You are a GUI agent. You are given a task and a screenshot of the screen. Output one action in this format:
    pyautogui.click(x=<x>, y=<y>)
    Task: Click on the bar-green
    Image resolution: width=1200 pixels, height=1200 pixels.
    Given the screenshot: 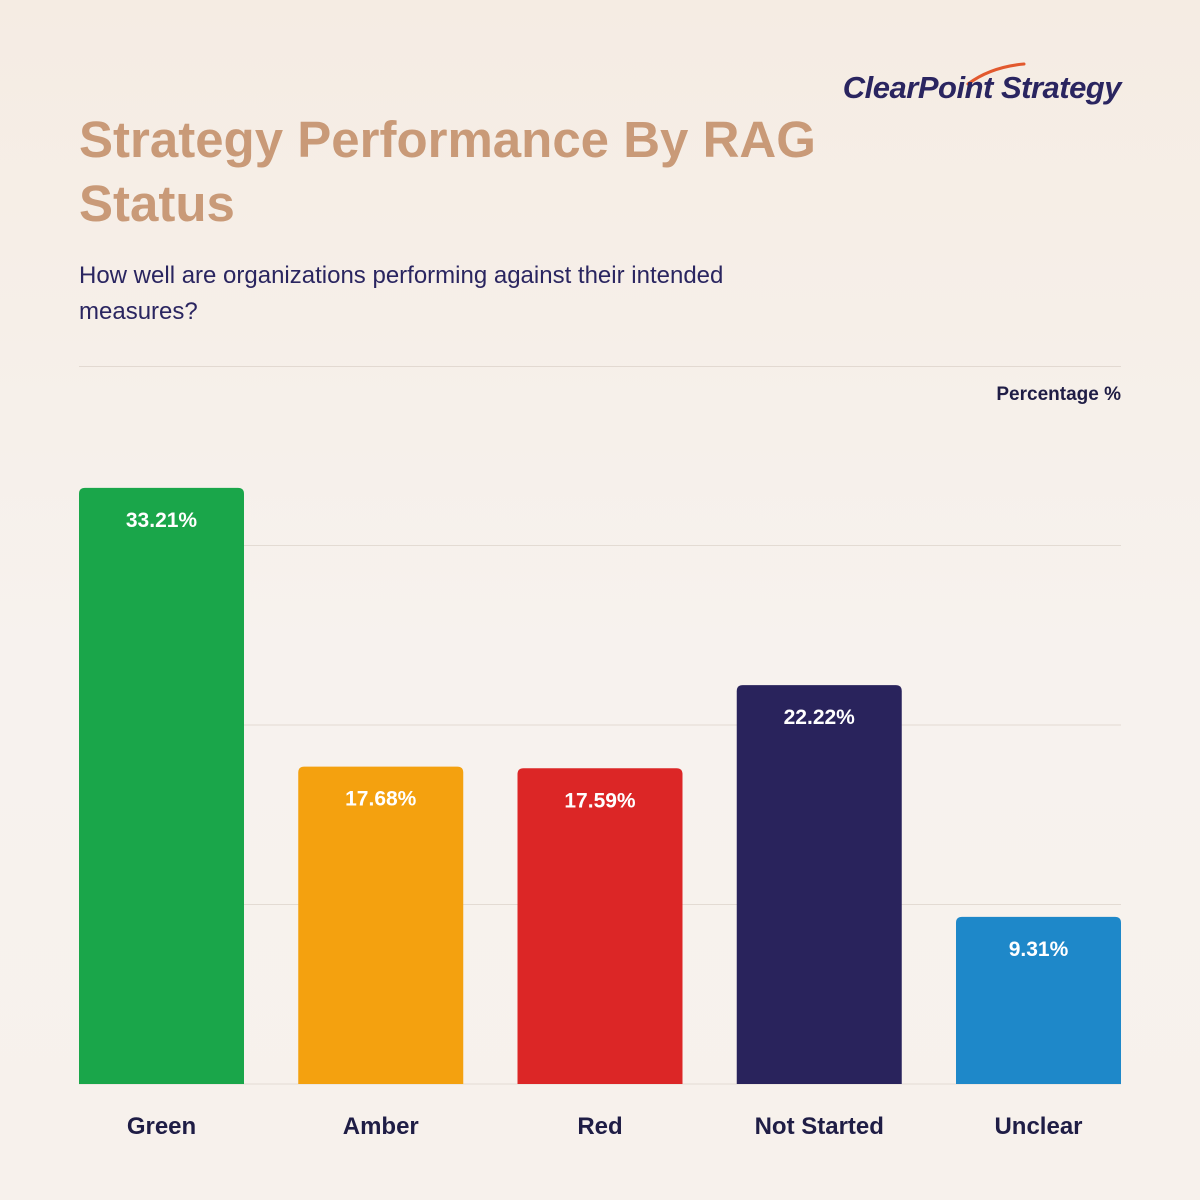 What is the action you would take?
    pyautogui.click(x=161, y=785)
    